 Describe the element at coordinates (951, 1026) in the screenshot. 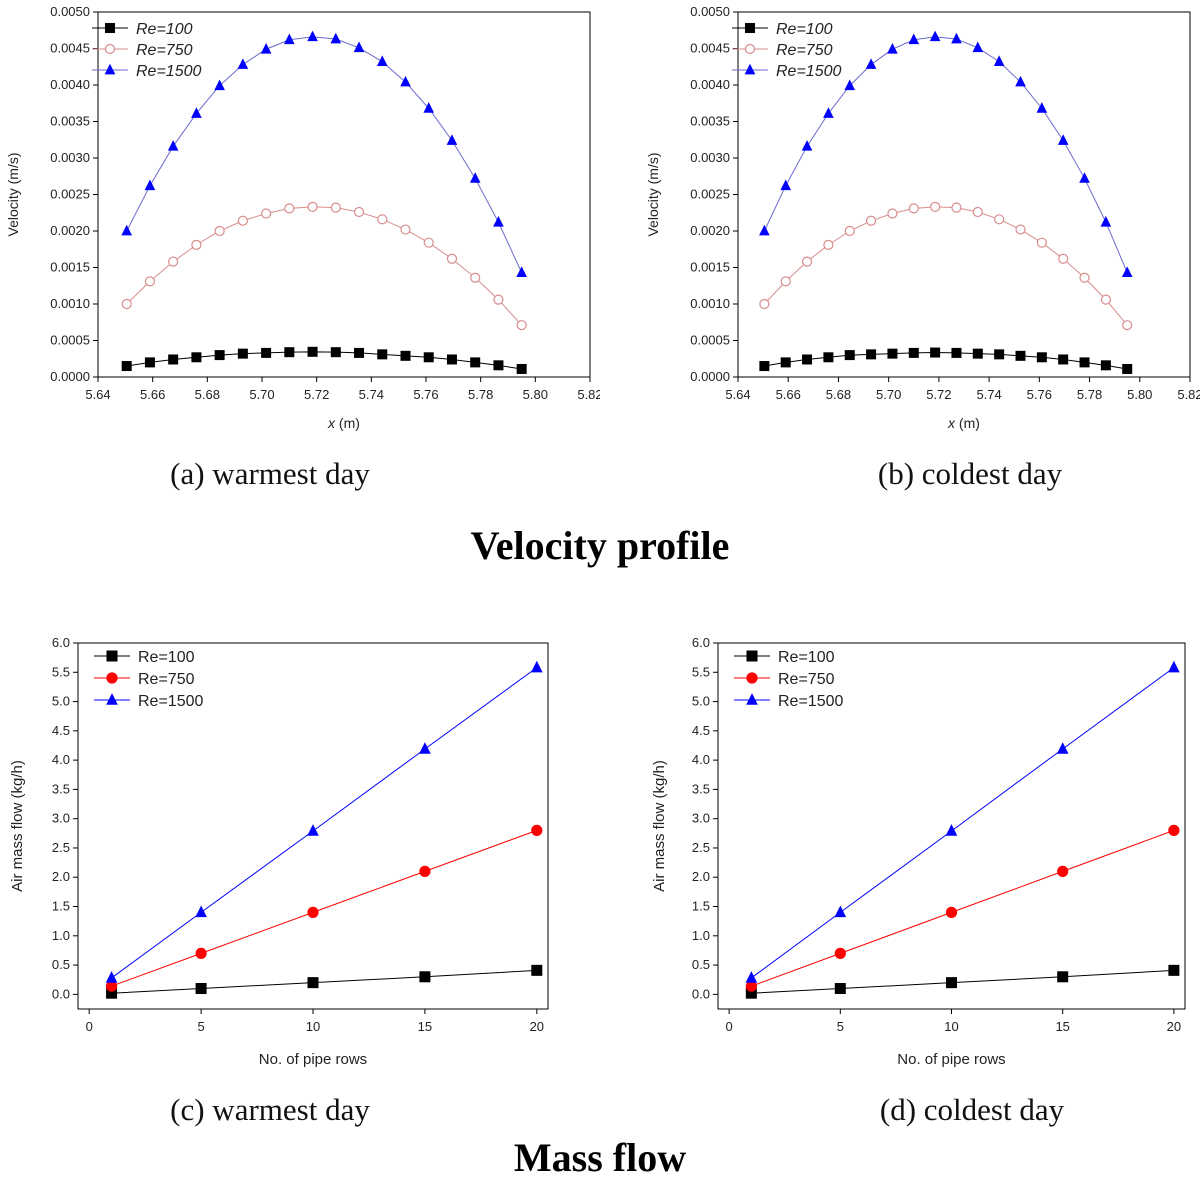

I see `x-tick-label: 10` at that location.